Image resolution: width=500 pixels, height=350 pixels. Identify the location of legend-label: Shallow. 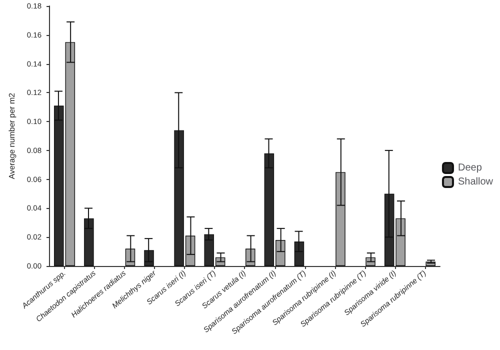
(476, 182).